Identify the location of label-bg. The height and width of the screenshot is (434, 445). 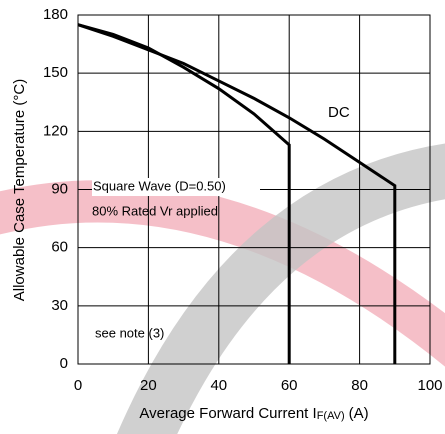
(176, 187).